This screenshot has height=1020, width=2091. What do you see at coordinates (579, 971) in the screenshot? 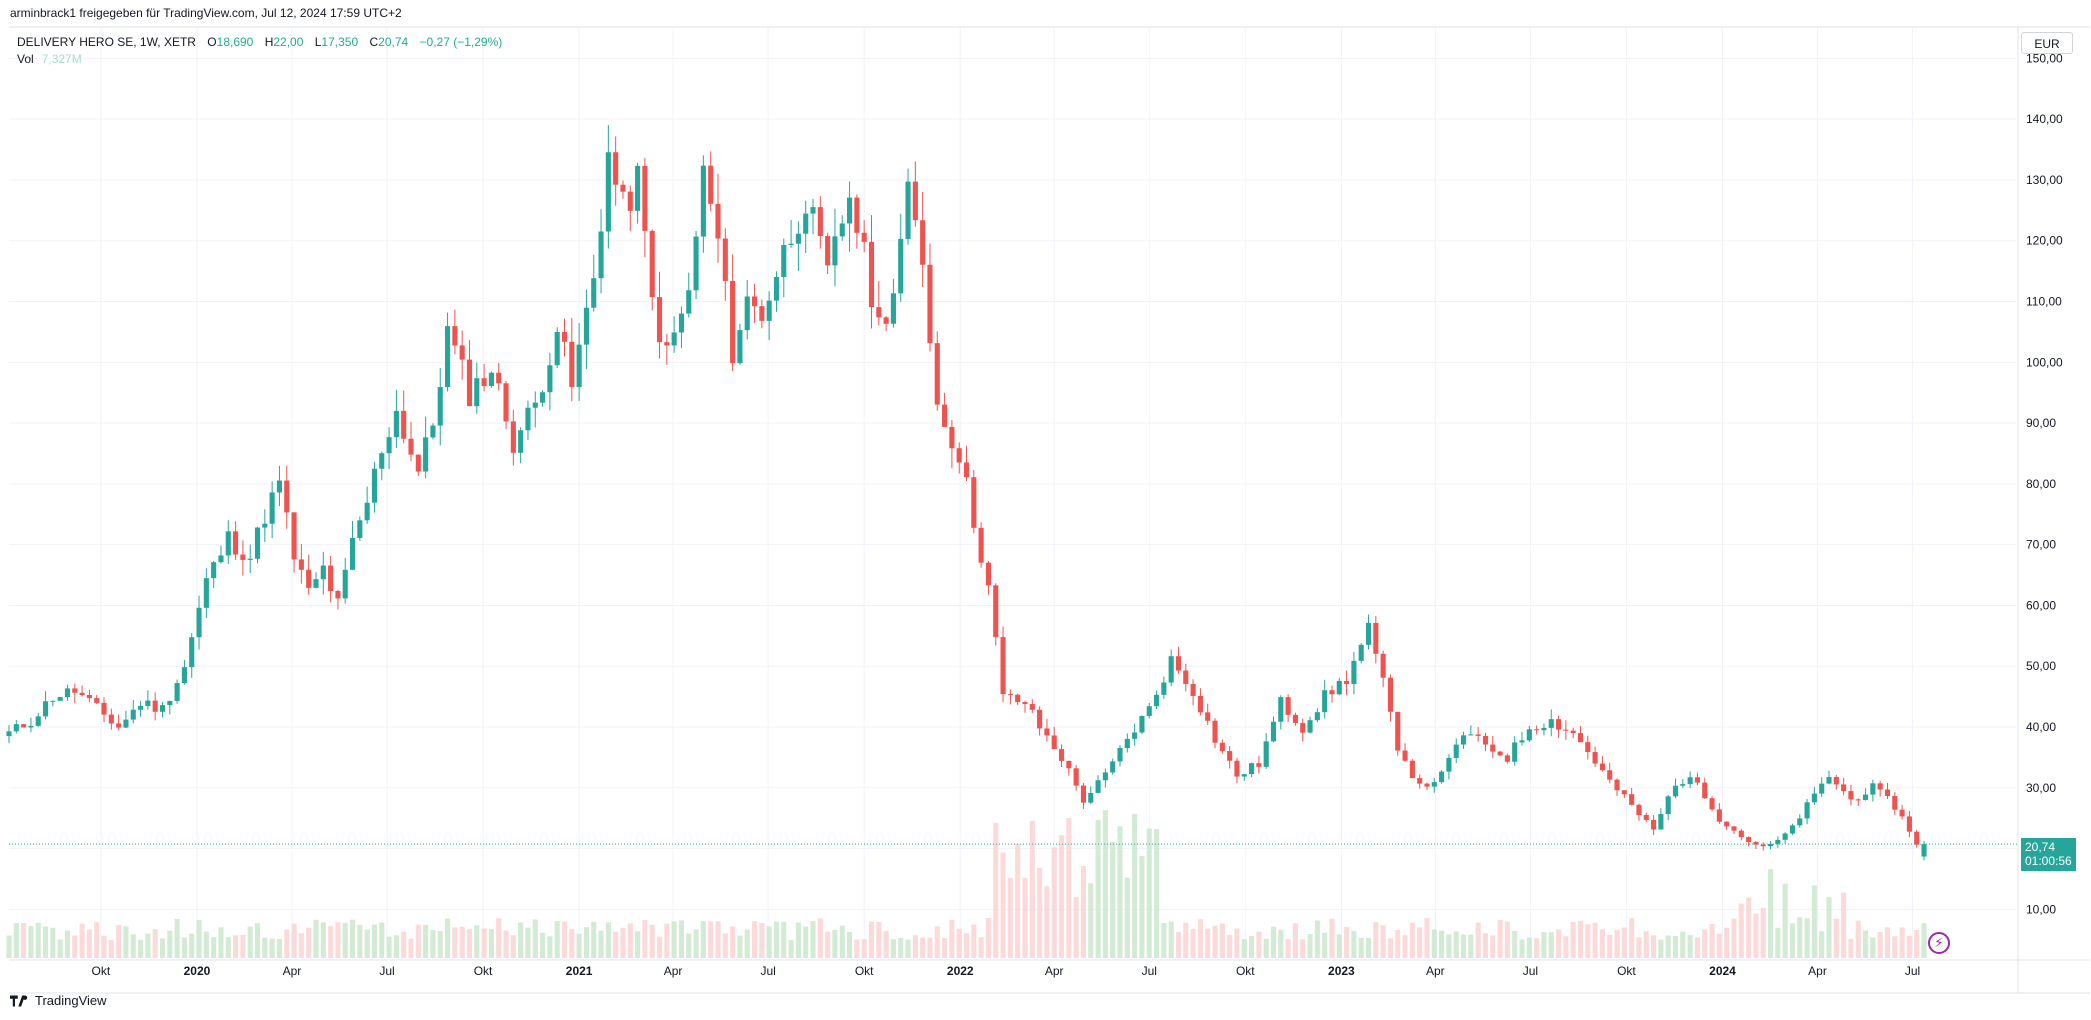
I see `time-tick-label: 2021` at bounding box center [579, 971].